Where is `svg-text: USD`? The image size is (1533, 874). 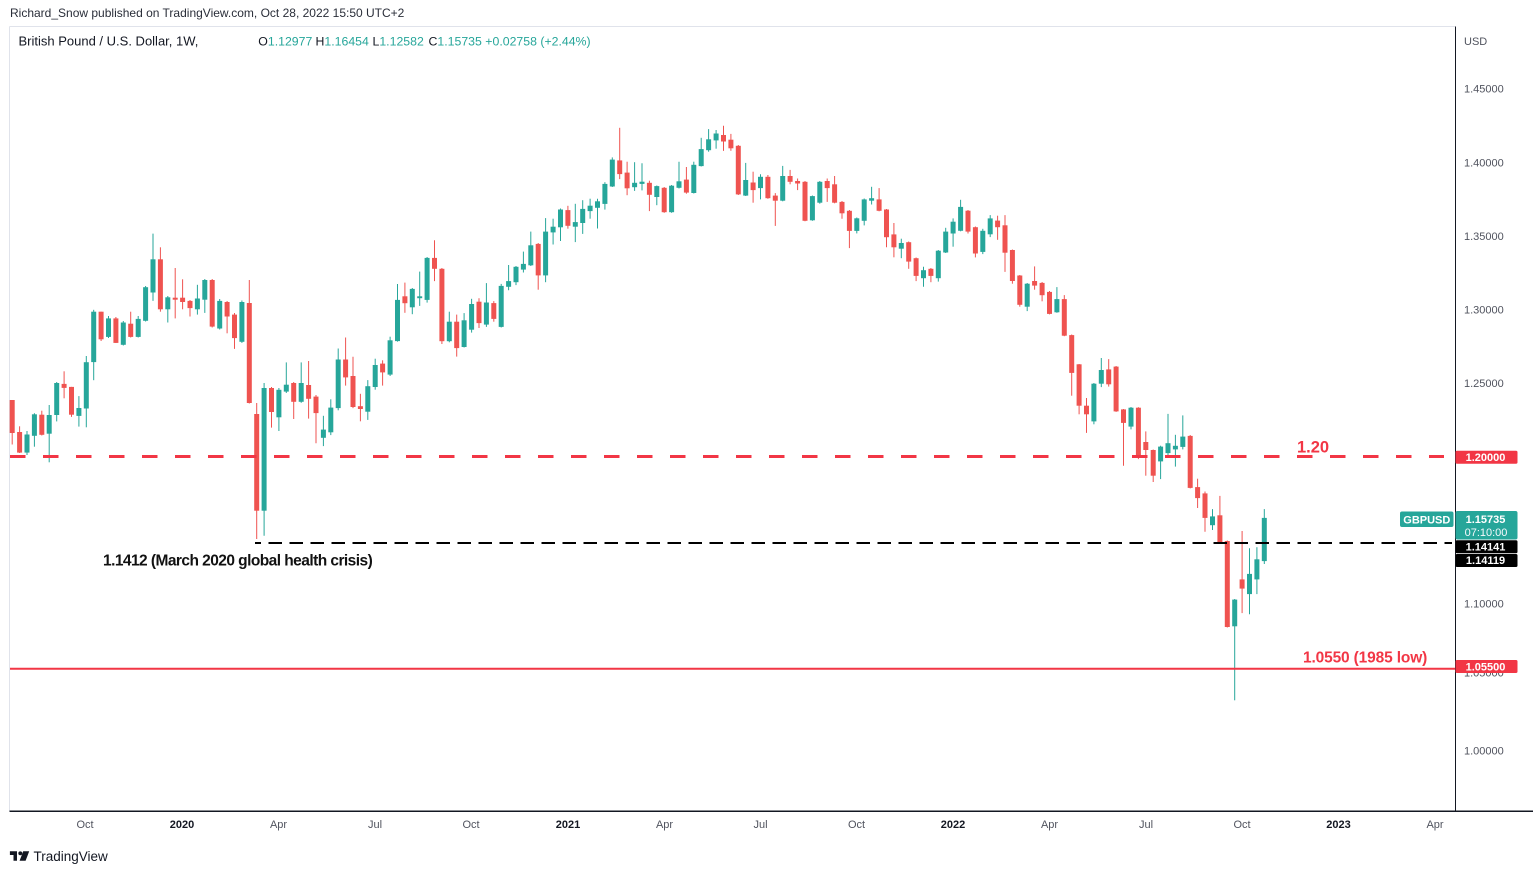 svg-text: USD is located at coordinates (1475, 42).